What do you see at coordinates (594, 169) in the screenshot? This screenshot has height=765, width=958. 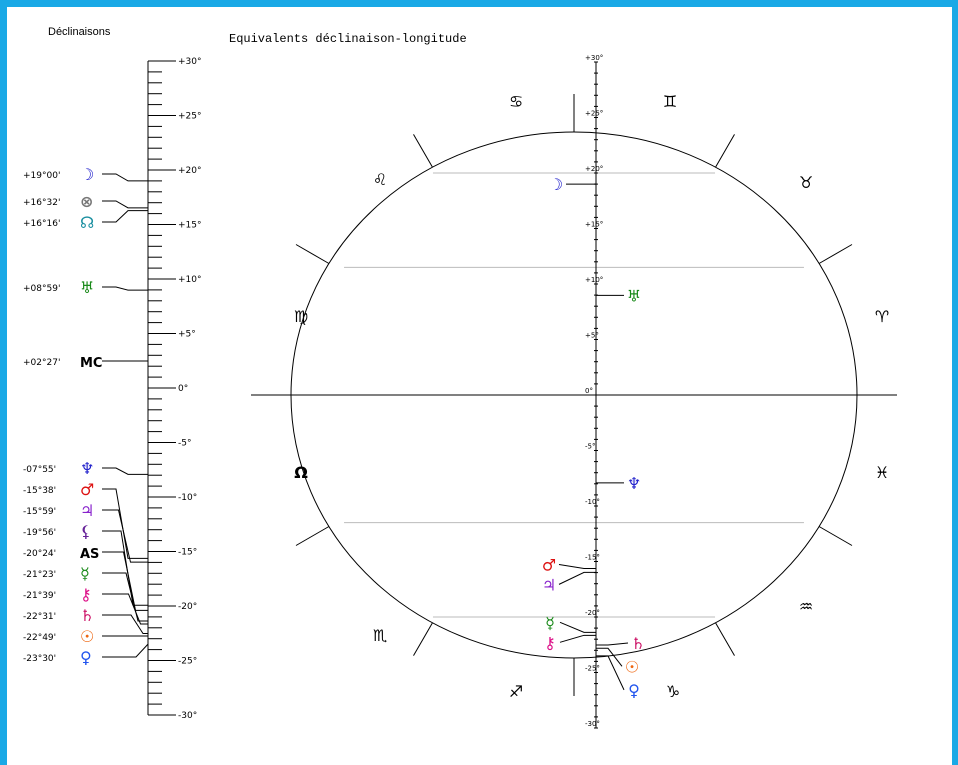 I see `right-scale-label: +20°` at bounding box center [594, 169].